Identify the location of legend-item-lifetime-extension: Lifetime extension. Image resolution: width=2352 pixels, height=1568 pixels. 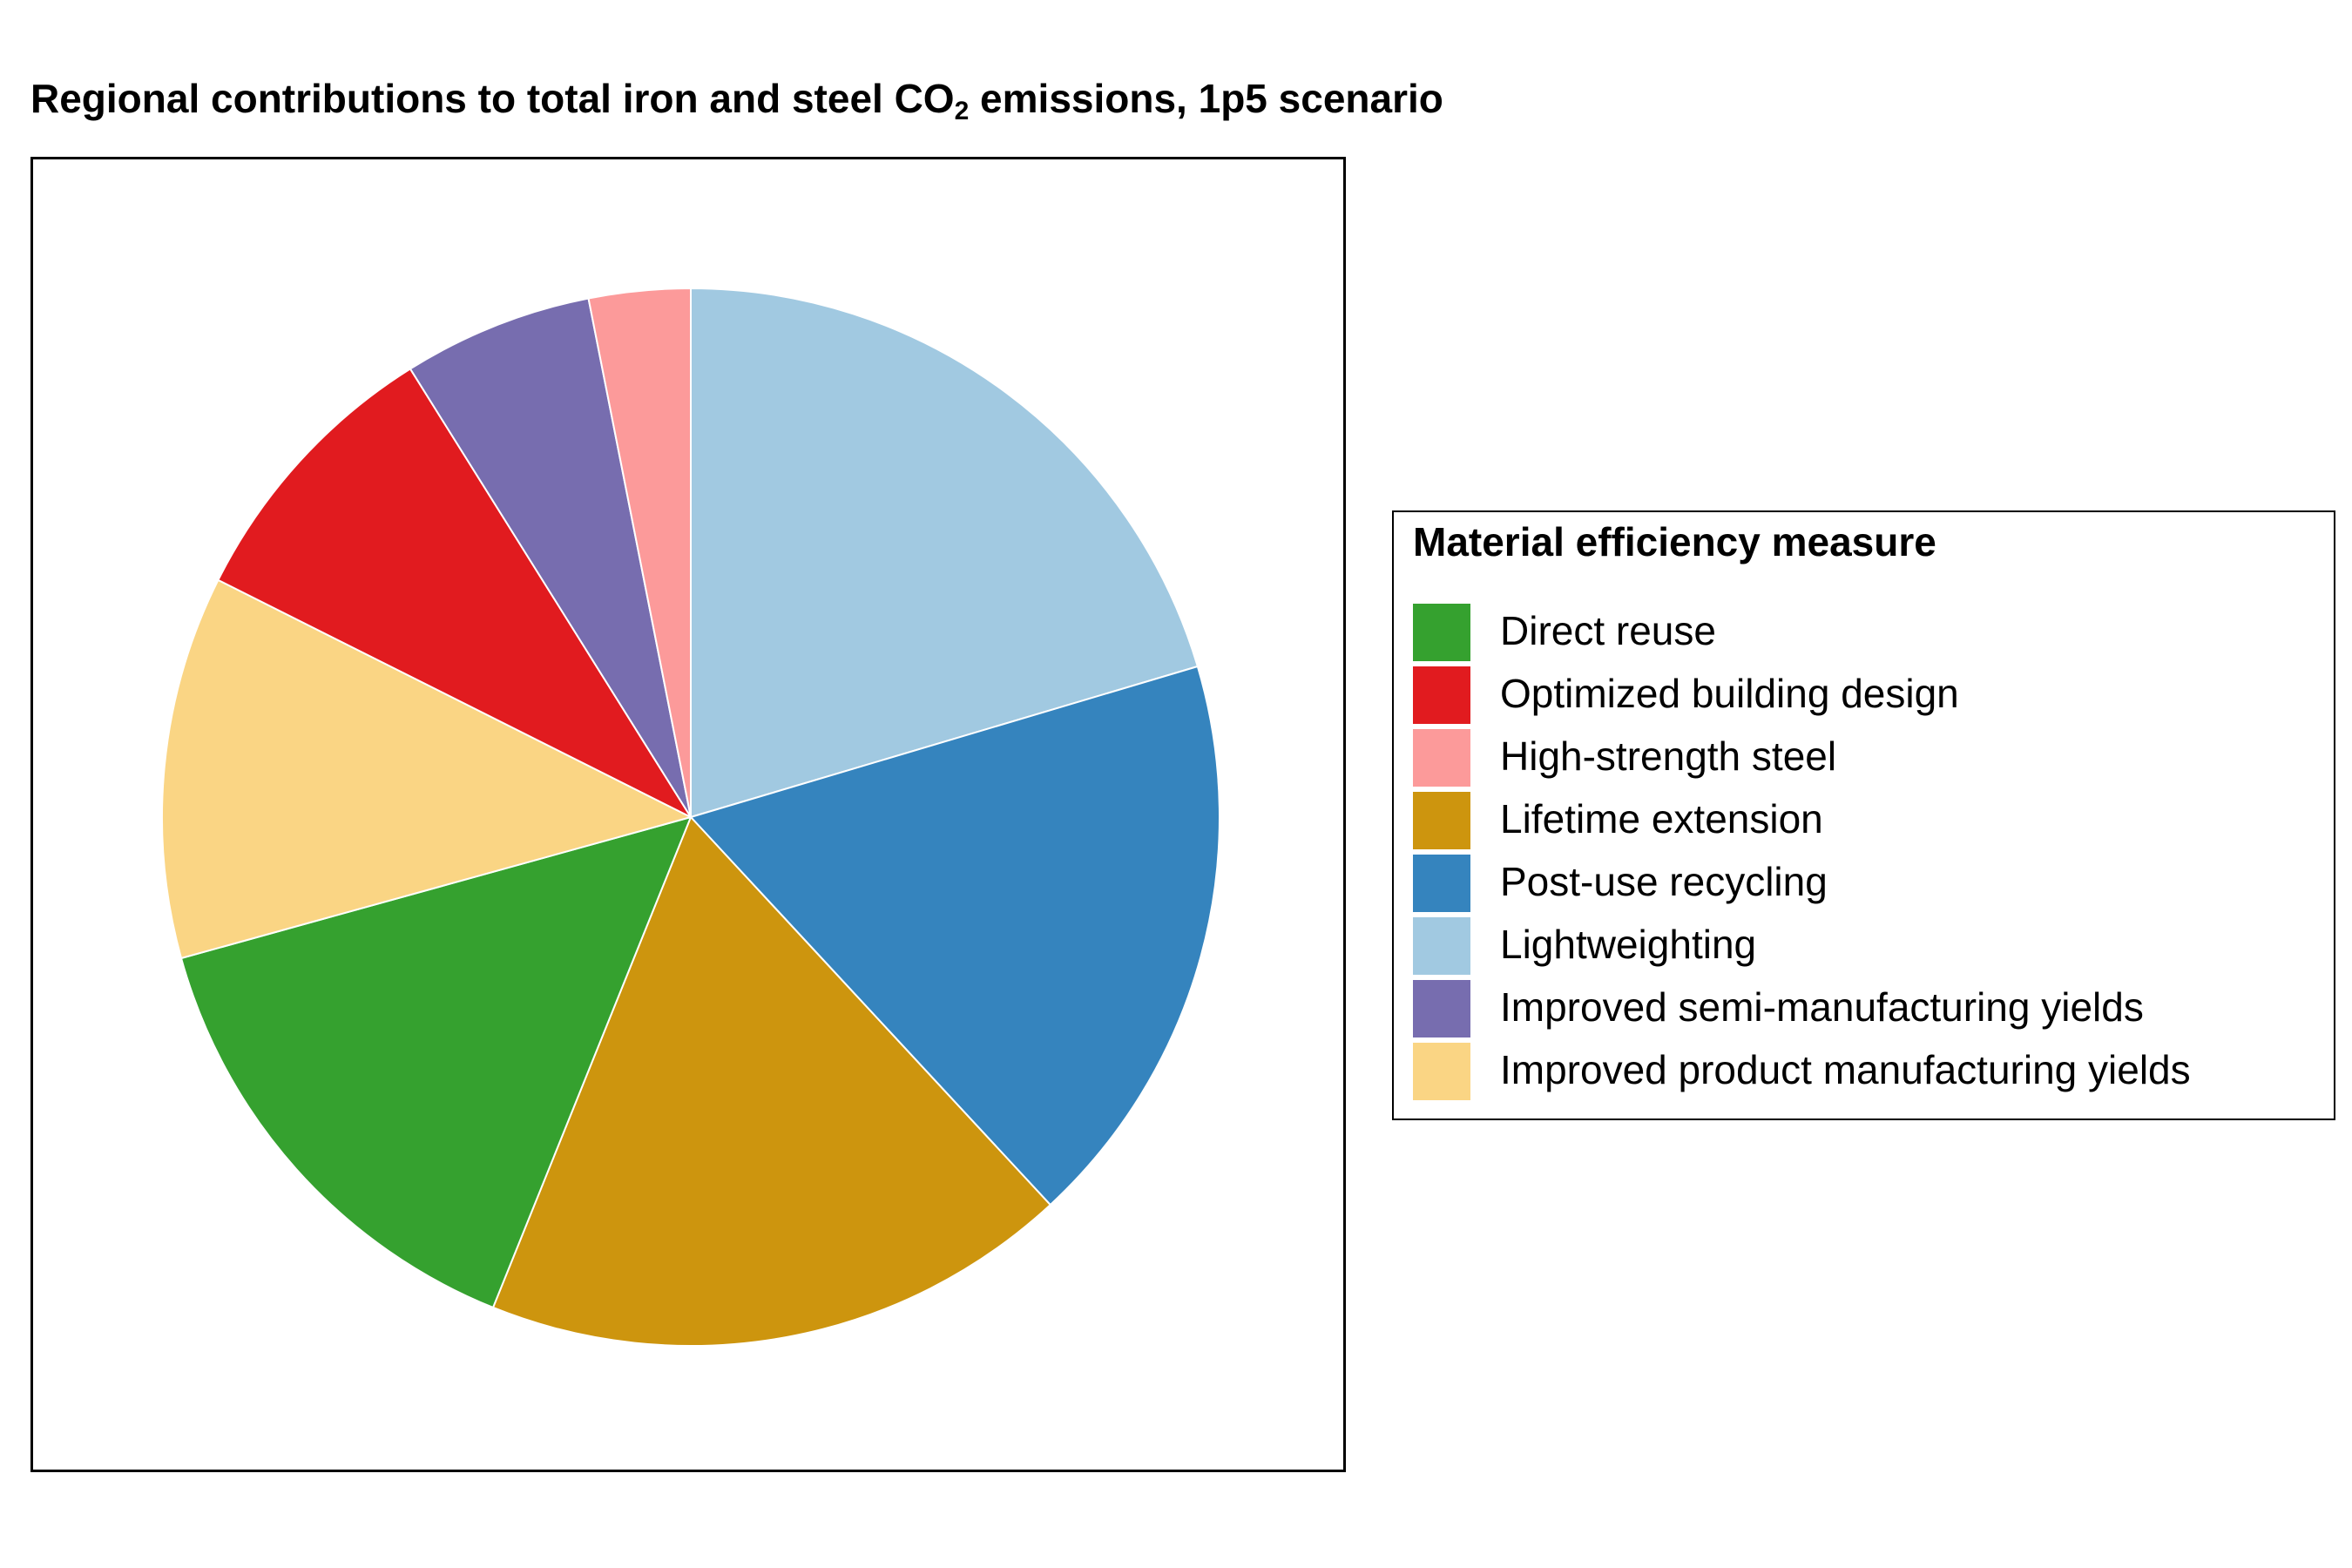
(1866, 818).